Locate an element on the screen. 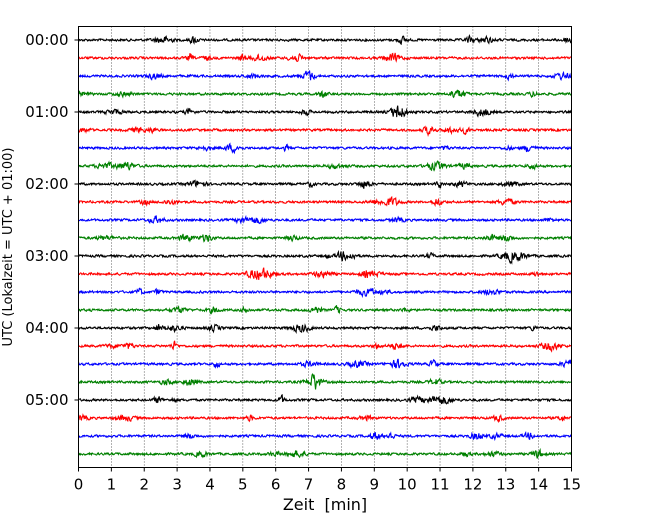 The height and width of the screenshot is (520, 650). x-tick-label: 15 is located at coordinates (571, 485).